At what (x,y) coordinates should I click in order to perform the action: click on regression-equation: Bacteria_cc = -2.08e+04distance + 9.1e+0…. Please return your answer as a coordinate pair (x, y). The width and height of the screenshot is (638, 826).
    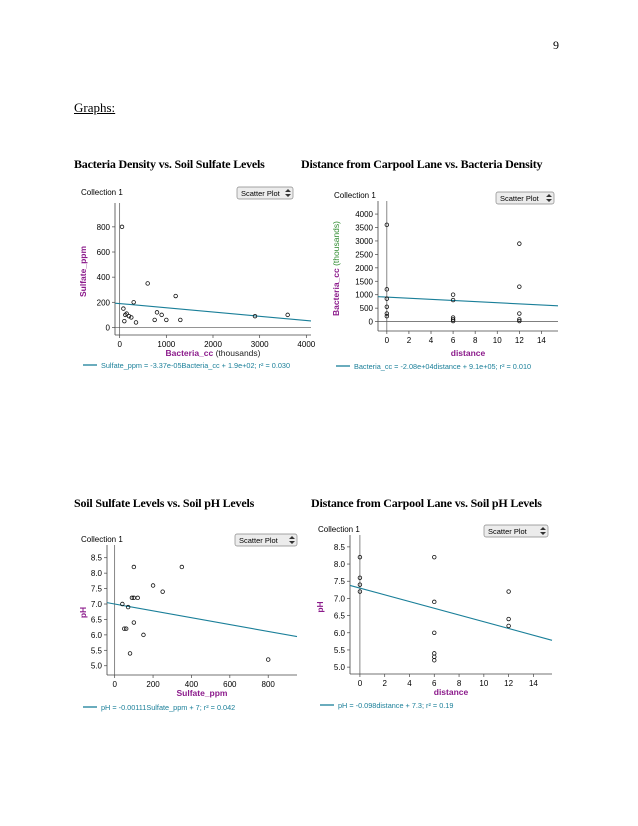
    Looking at the image, I should click on (442, 366).